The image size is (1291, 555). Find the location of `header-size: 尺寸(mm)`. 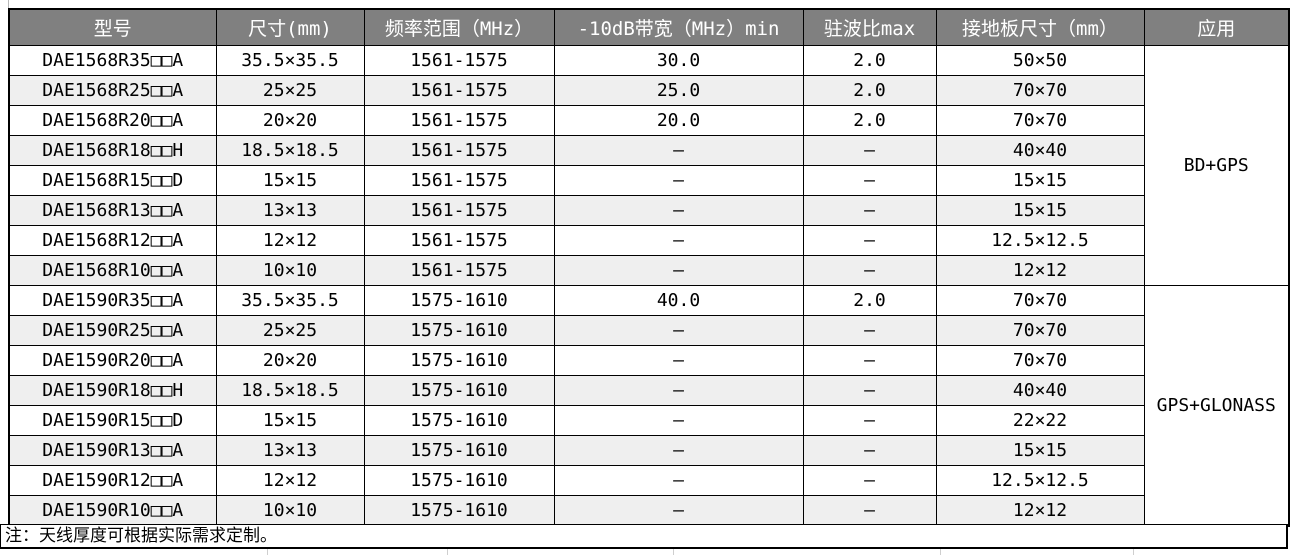

header-size: 尺寸(mm) is located at coordinates (290, 27).